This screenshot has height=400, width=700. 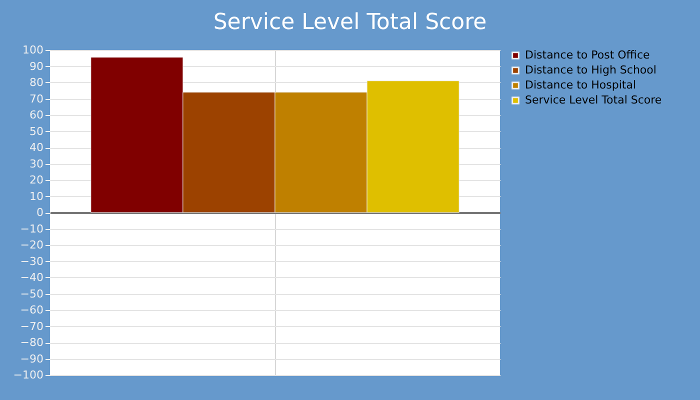 What do you see at coordinates (37, 115) in the screenshot?
I see `y-tick-label: 60` at bounding box center [37, 115].